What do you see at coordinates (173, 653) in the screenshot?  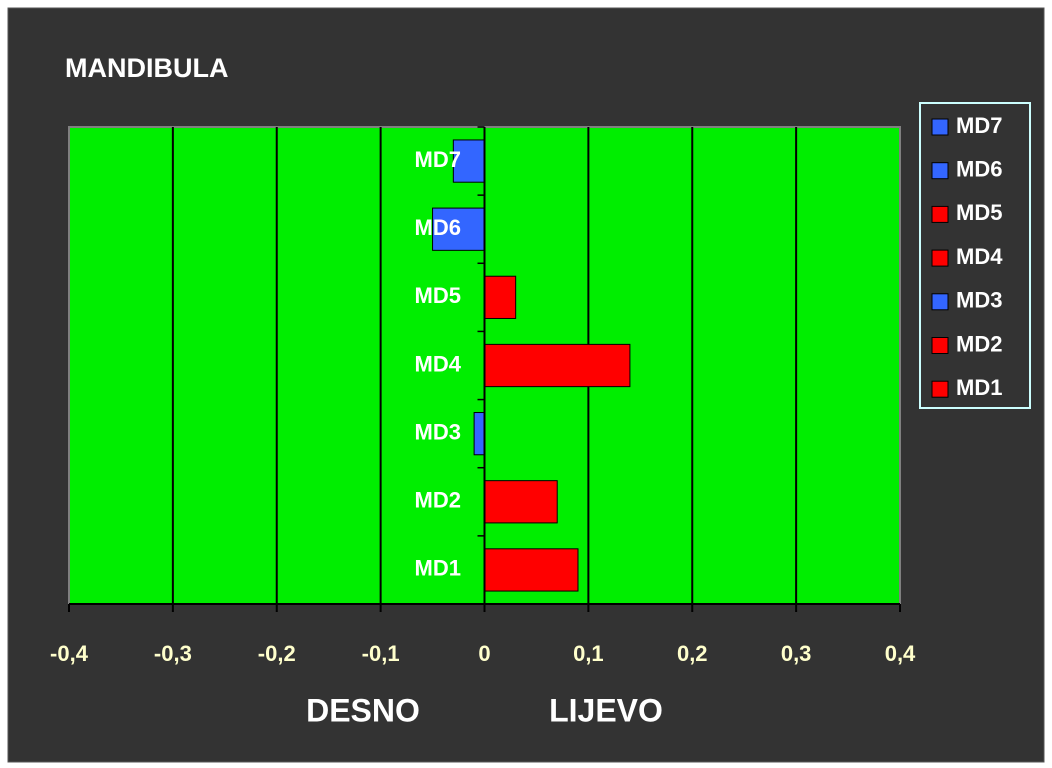 I see `x-tick-label: -0,3` at bounding box center [173, 653].